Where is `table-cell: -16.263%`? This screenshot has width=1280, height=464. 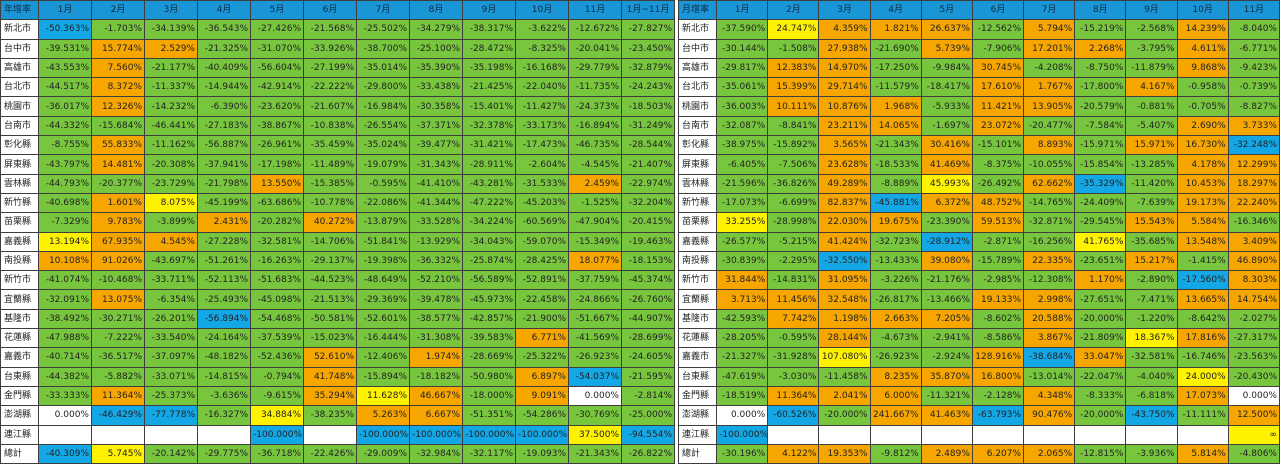
table-cell: -16.263% is located at coordinates (277, 261).